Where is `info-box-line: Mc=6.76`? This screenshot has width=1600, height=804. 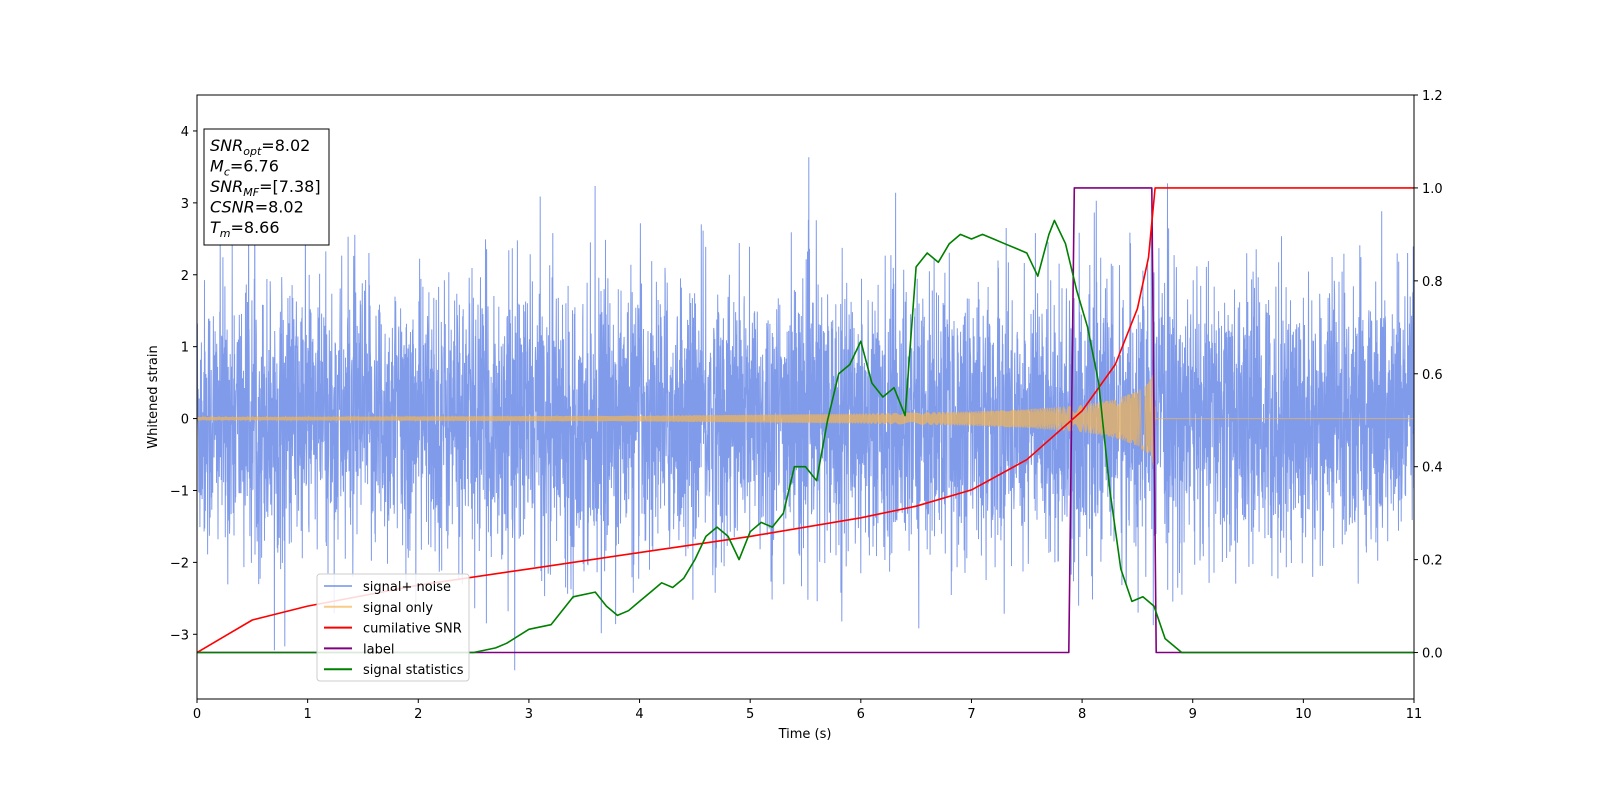
info-box-line: Mc=6.76 is located at coordinates (244, 168).